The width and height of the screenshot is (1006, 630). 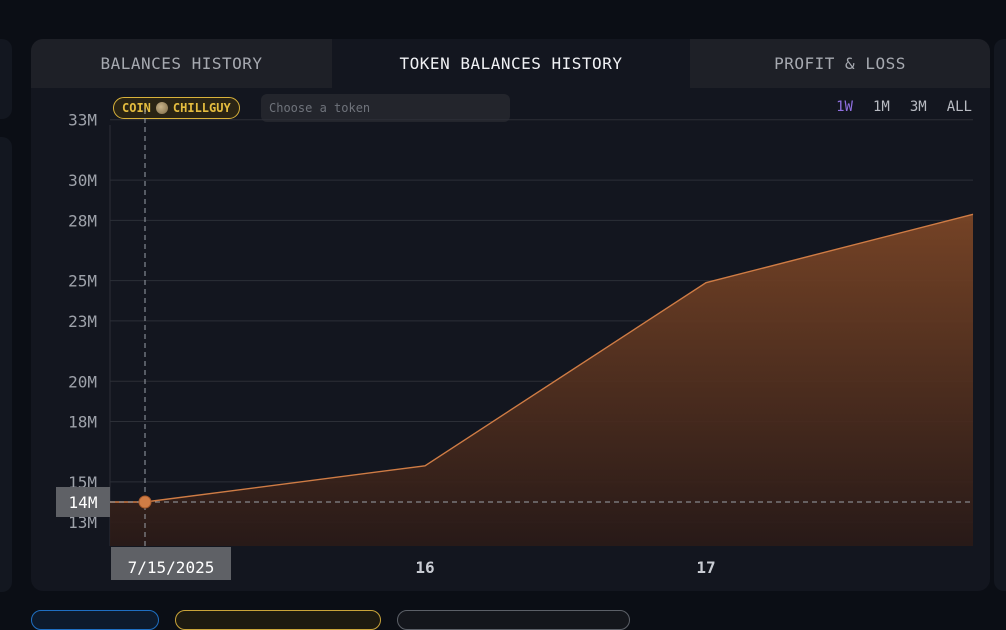 I want to click on chillguy-token-icon, so click(x=161, y=108).